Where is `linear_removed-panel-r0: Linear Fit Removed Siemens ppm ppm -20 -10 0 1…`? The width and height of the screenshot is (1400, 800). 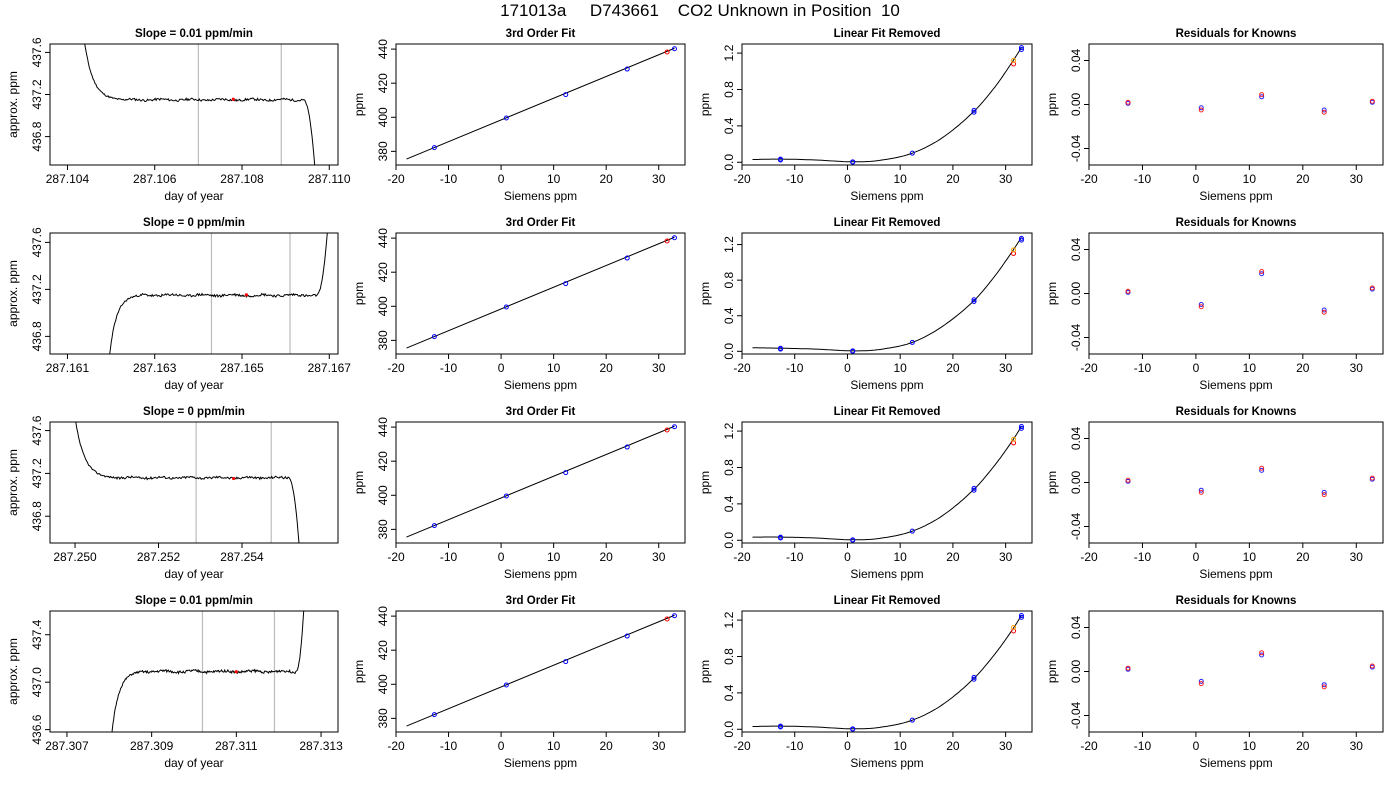 linear_removed-panel-r0: Linear Fit Removed Siemens ppm ppm -20 -10 0 1… is located at coordinates (865, 115).